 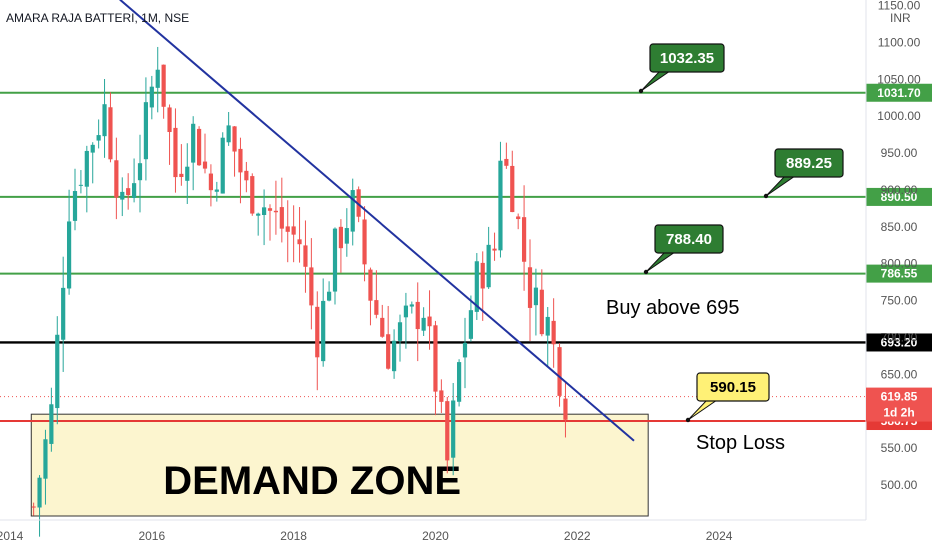 I want to click on price-tick-label: 1050.00, so click(x=899, y=79).